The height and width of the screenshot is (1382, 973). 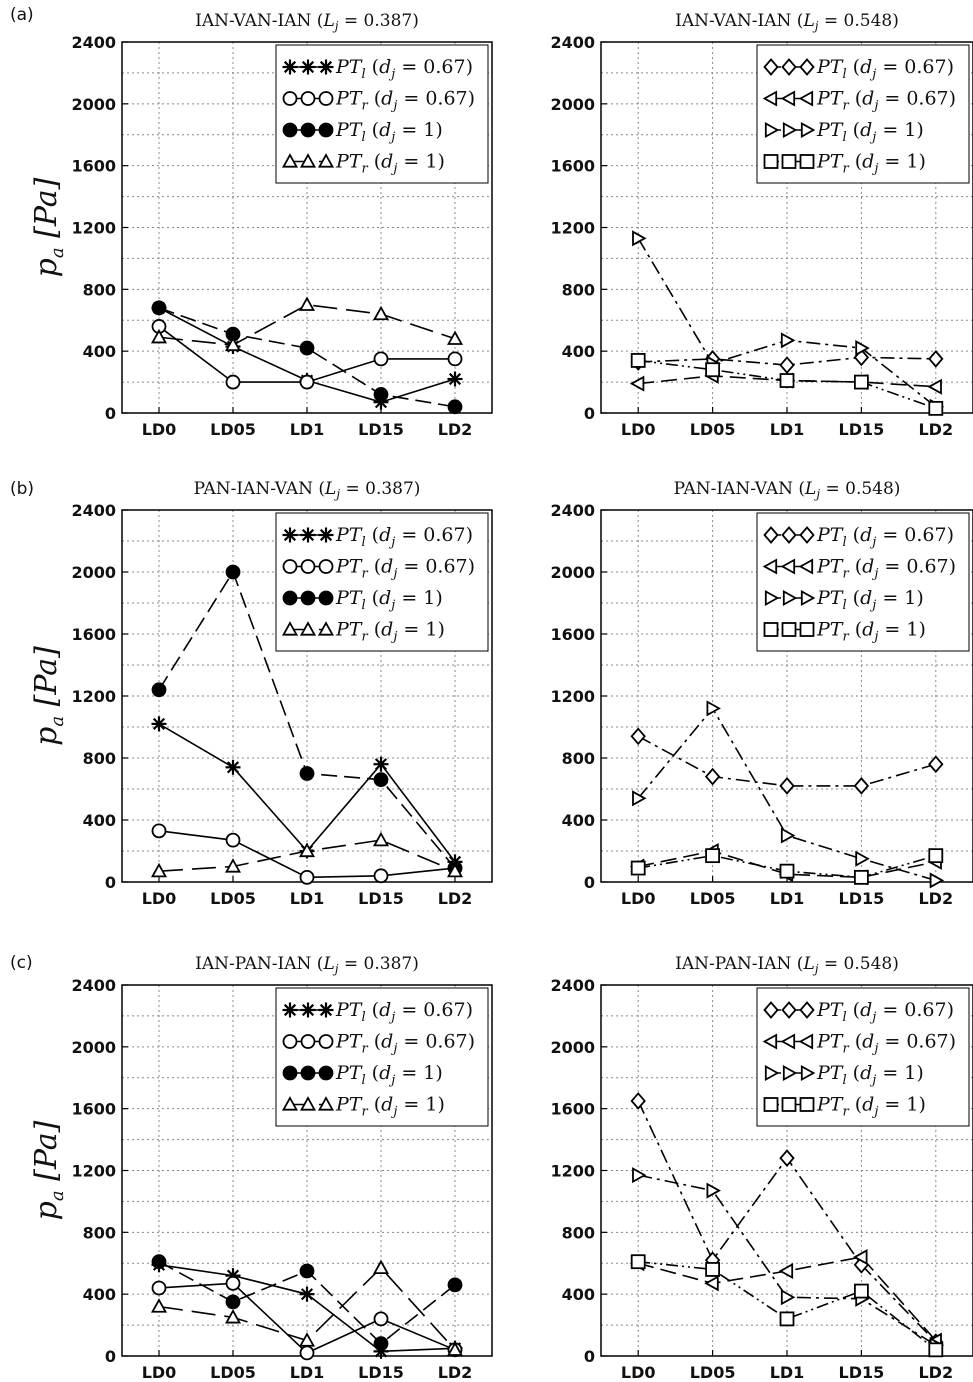 What do you see at coordinates (22, 489) in the screenshot?
I see `row-label-b: (b)` at bounding box center [22, 489].